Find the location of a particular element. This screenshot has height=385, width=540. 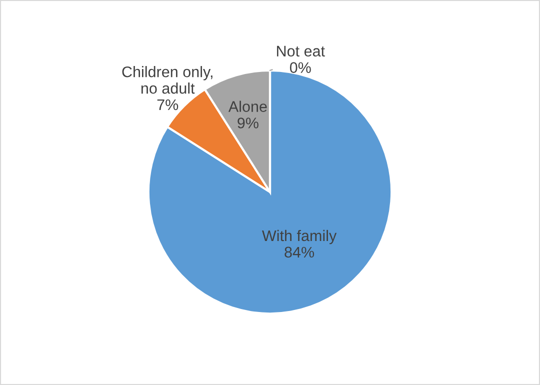

category-label: Not eat is located at coordinates (301, 51).